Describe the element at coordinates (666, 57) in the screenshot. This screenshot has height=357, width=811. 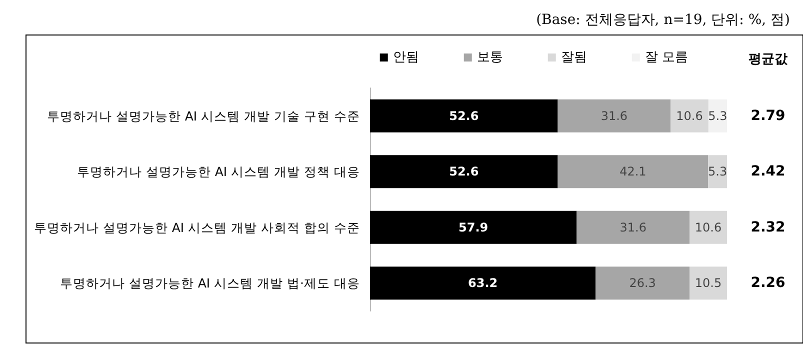
I see `legend-label: 잘 모름` at that location.